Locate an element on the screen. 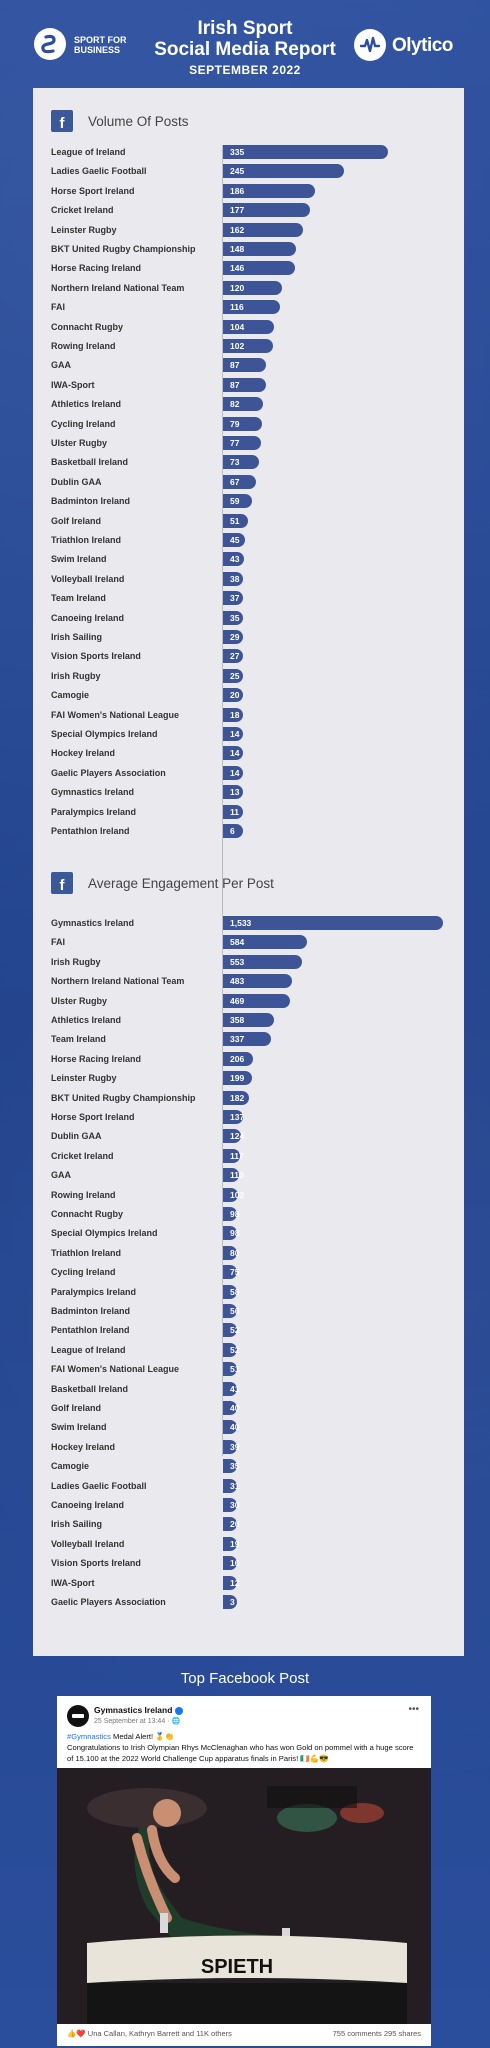 Image resolution: width=490 pixels, height=2048 pixels. bar-category-label: Cycling Ireland is located at coordinates (83, 423).